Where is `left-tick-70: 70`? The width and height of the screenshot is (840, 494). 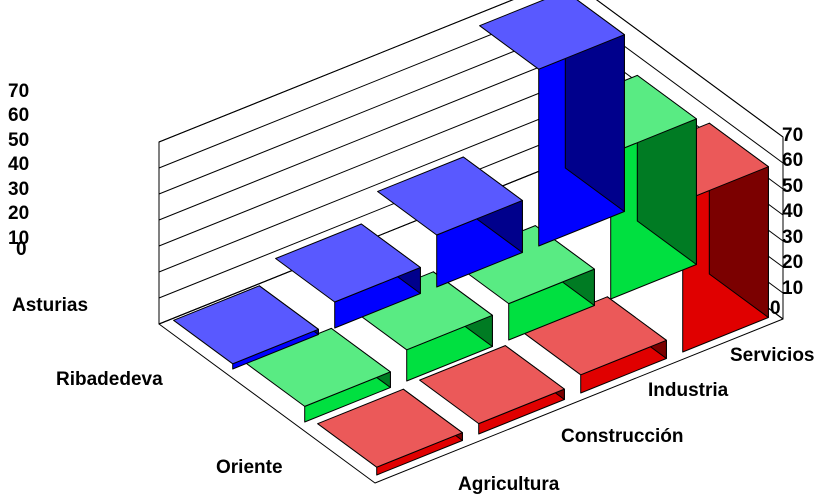
left-tick-70: 70 is located at coordinates (18, 91).